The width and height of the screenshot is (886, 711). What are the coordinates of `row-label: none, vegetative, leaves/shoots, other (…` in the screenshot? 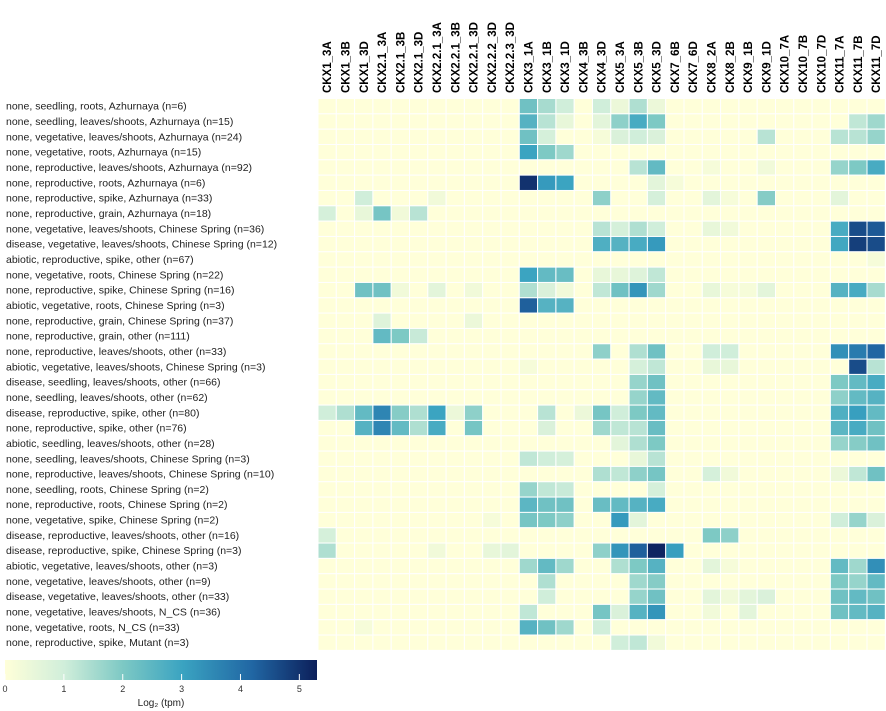 It's located at (108, 582).